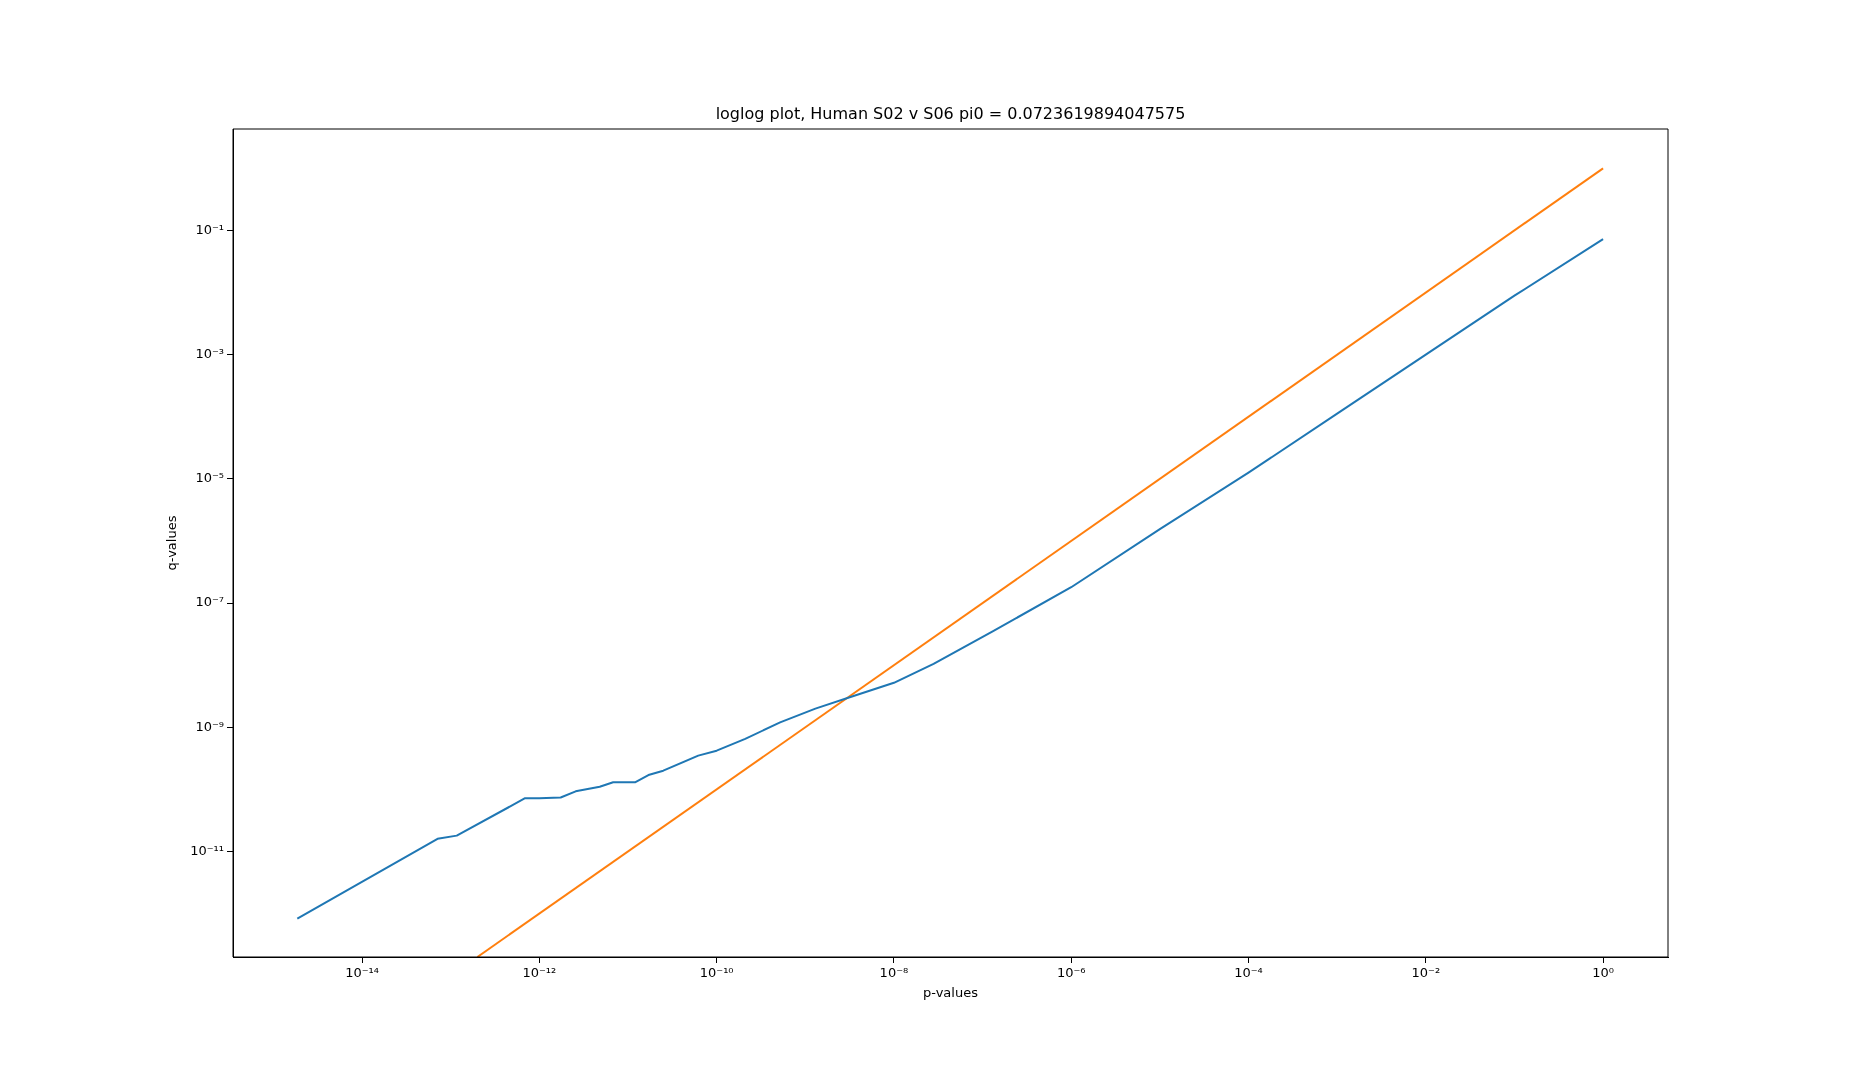 Image resolution: width=1853 pixels, height=1075 pixels. I want to click on y-tick-label: 10⁻¹¹, so click(207, 850).